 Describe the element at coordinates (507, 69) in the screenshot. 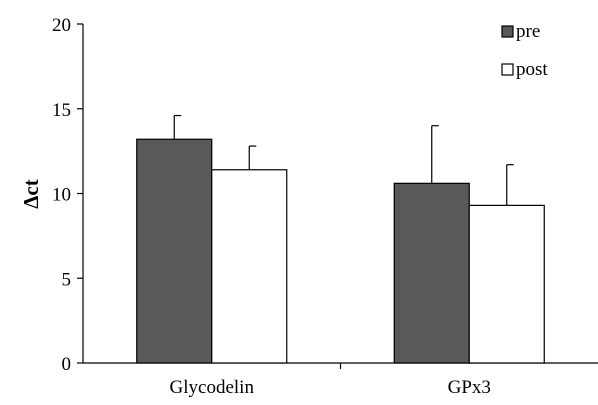

I see `legend-swatch-post` at that location.